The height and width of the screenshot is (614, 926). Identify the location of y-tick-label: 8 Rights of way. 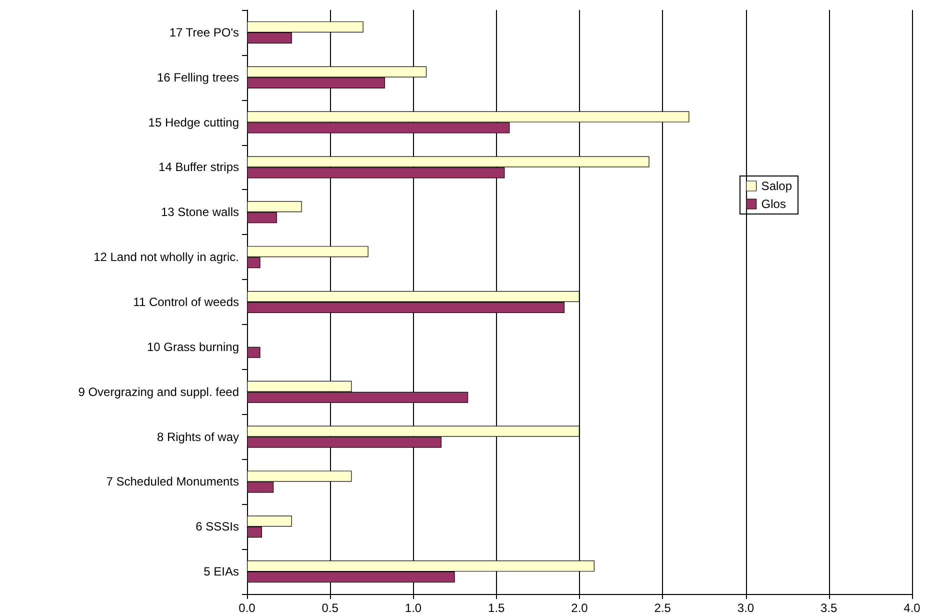
(197, 437).